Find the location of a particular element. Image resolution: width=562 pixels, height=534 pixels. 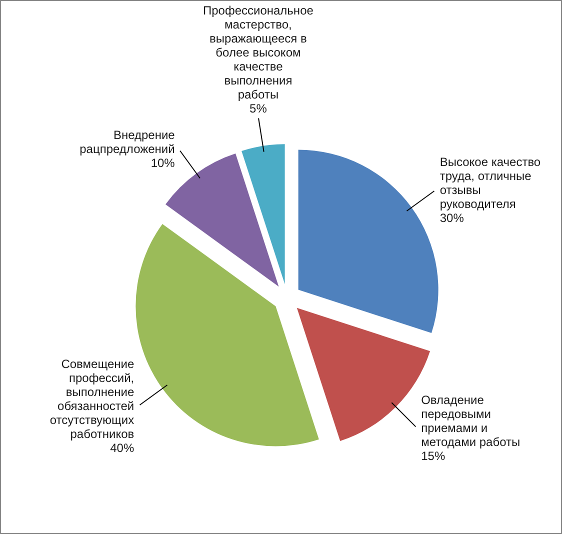

slice-label: Профессиональное мастерство, выражающееся в более высоком качестве выполнения работы is located at coordinates (258, 52).